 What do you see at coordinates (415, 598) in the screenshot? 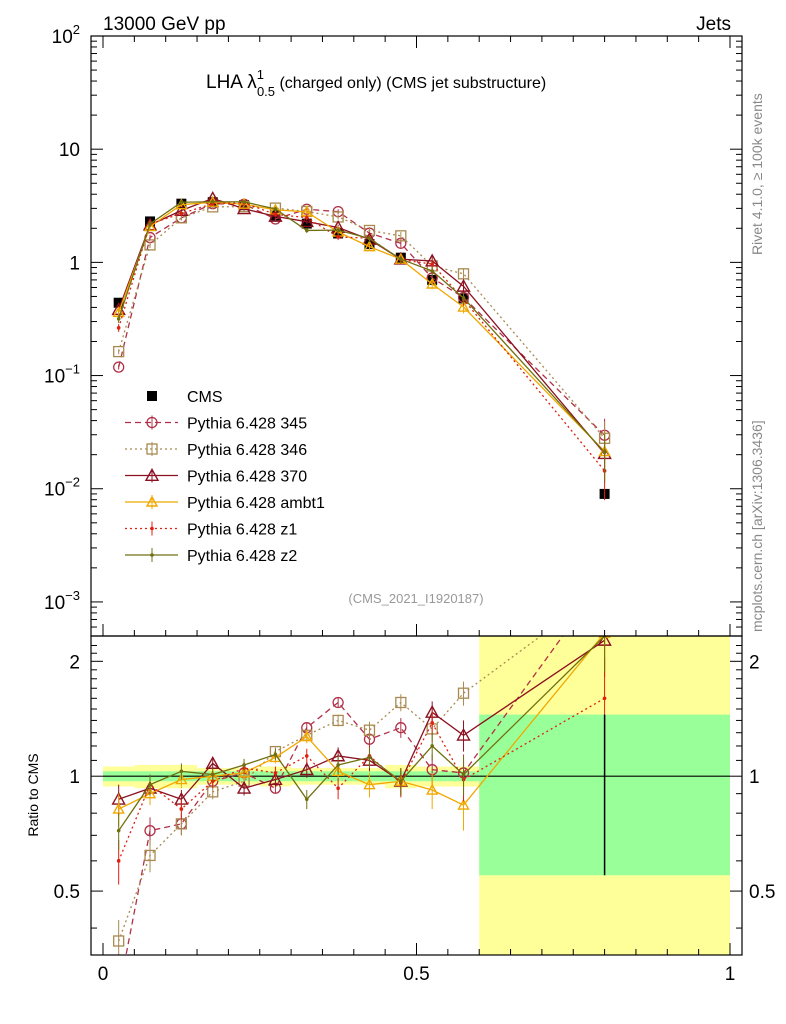
I see `analysis-id: (CMS_2021_I1920187)` at bounding box center [415, 598].